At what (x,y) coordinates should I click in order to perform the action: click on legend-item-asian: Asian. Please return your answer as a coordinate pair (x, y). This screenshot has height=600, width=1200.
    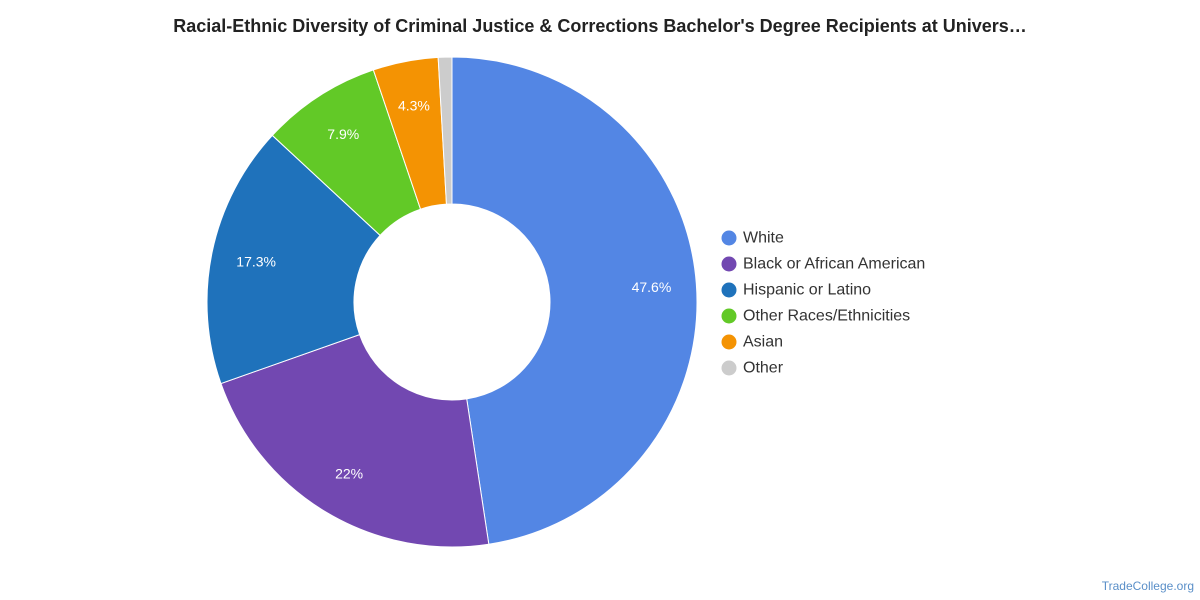
    Looking at the image, I should click on (752, 342).